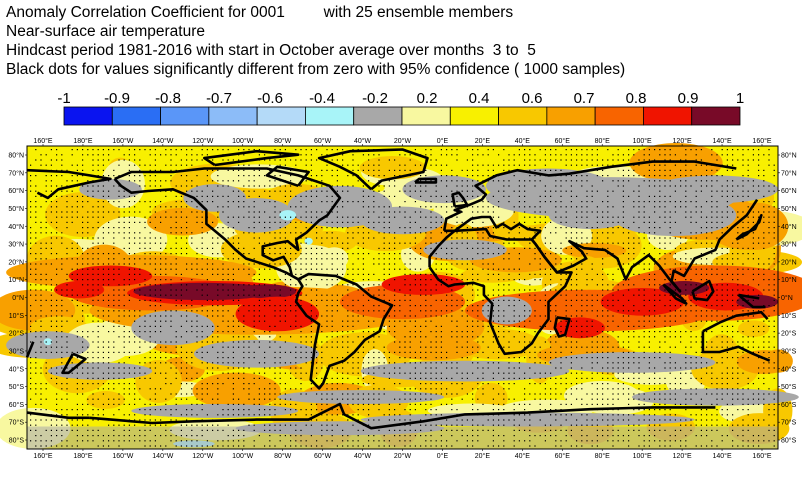  What do you see at coordinates (789, 334) in the screenshot?
I see `lat-label-right-10: 20°S` at bounding box center [789, 334].